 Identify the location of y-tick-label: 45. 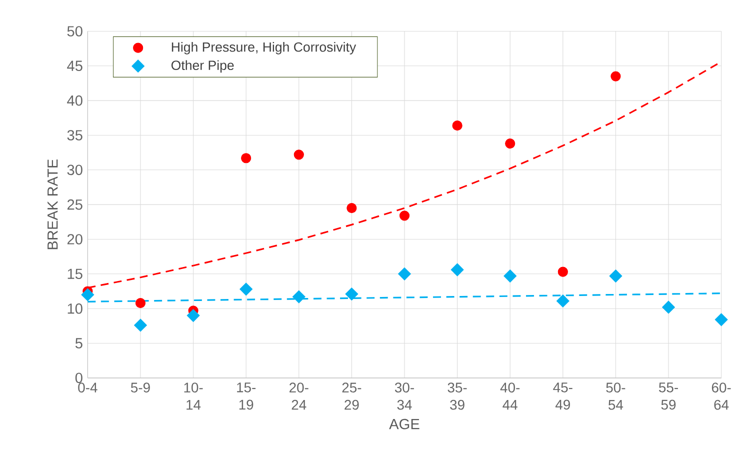
(74, 65).